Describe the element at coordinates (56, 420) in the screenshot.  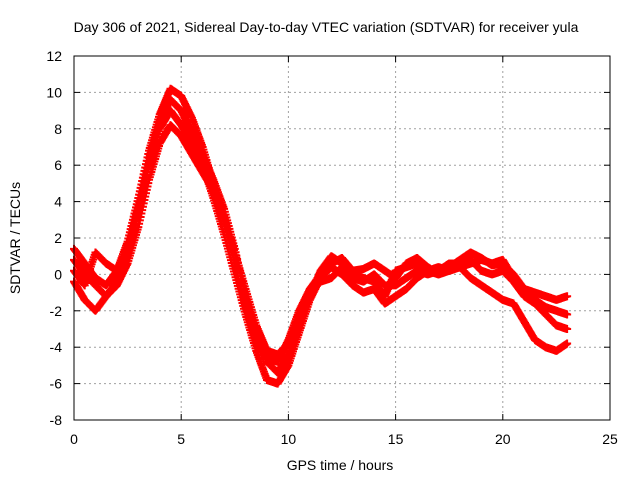
I see `y-tick-label: -8` at that location.